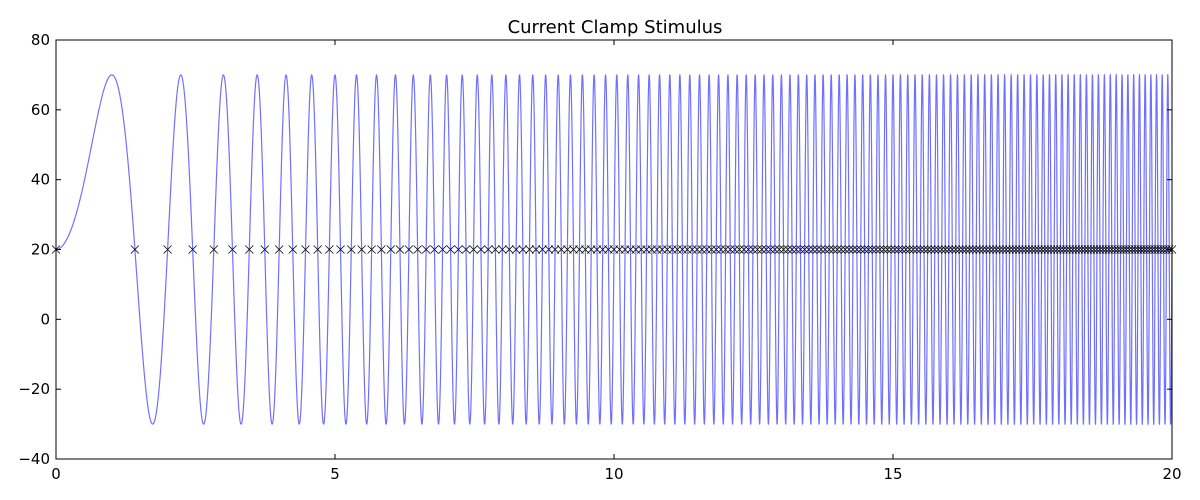 This screenshot has width=1200, height=500. Describe the element at coordinates (335, 474) in the screenshot. I see `x-tick-label: 5` at that location.